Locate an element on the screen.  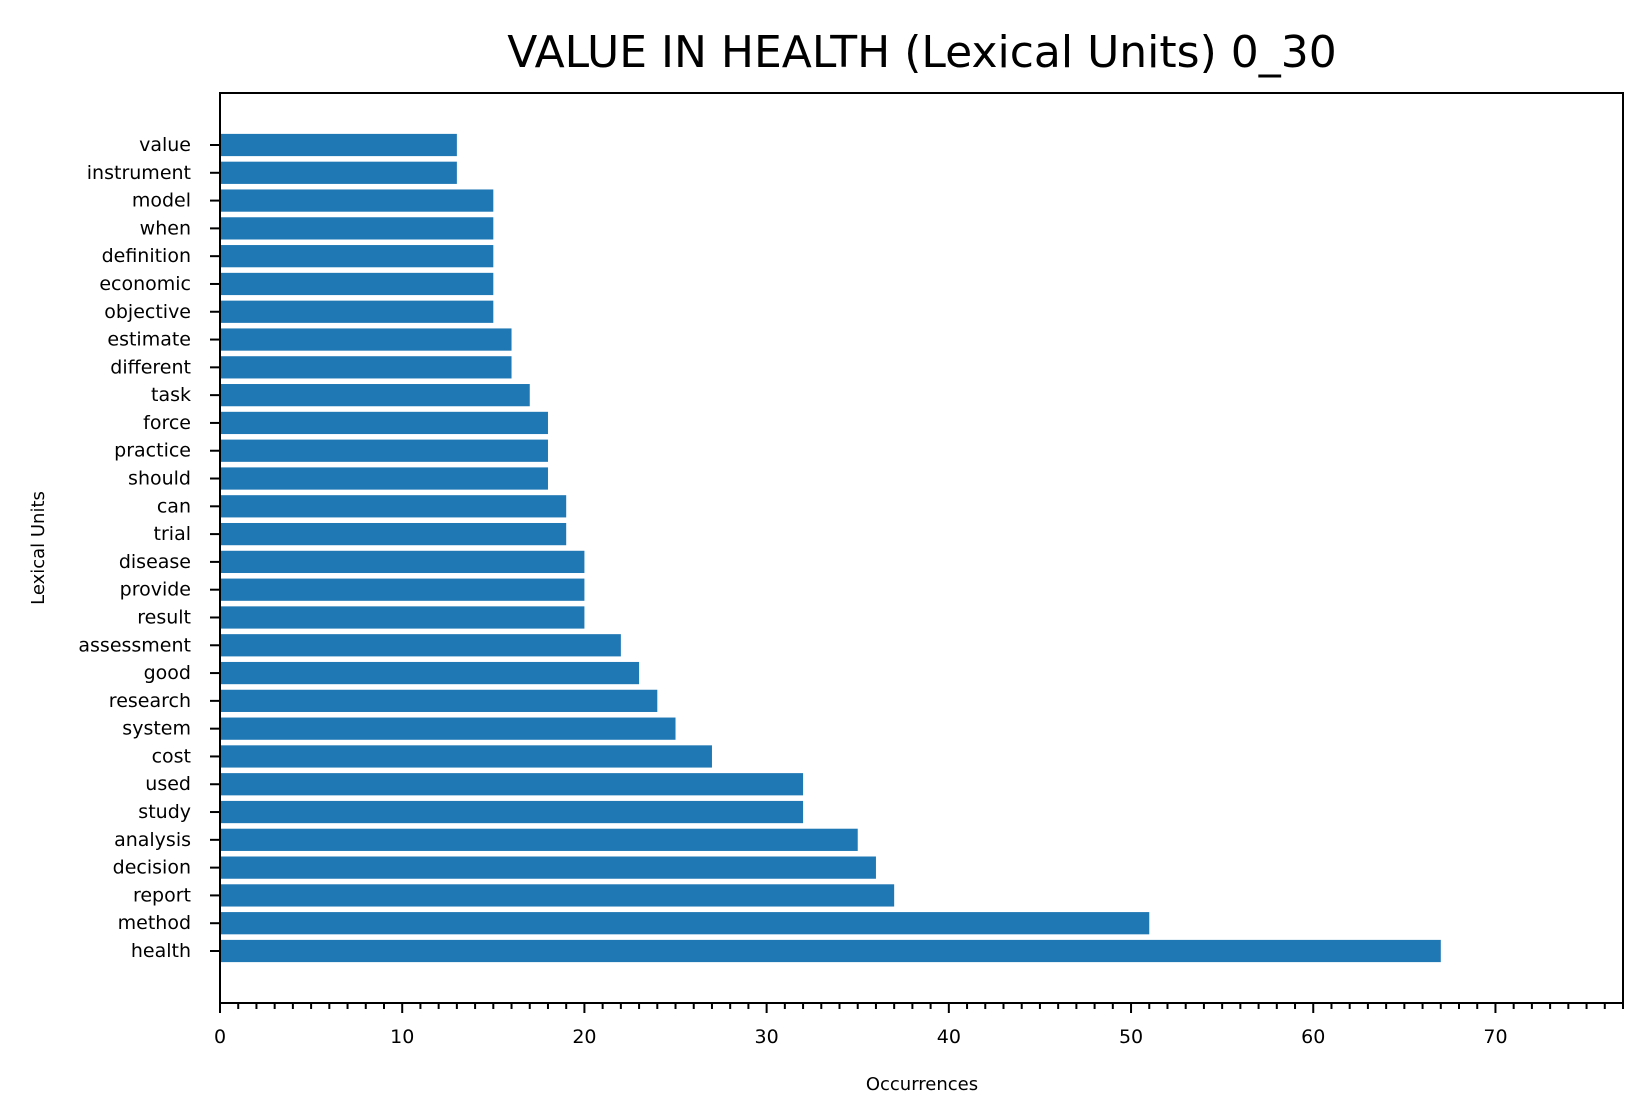
bar-trial is located at coordinates (393, 534).